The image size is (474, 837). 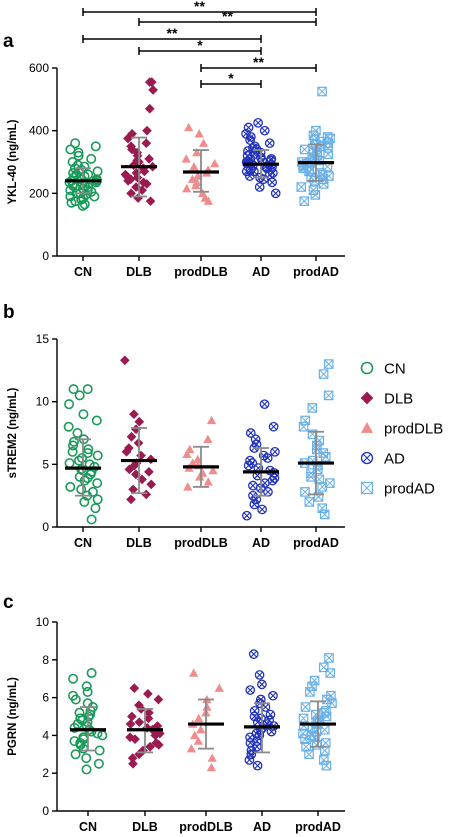 What do you see at coordinates (83, 543) in the screenshot?
I see `x-tick-label: CN` at bounding box center [83, 543].